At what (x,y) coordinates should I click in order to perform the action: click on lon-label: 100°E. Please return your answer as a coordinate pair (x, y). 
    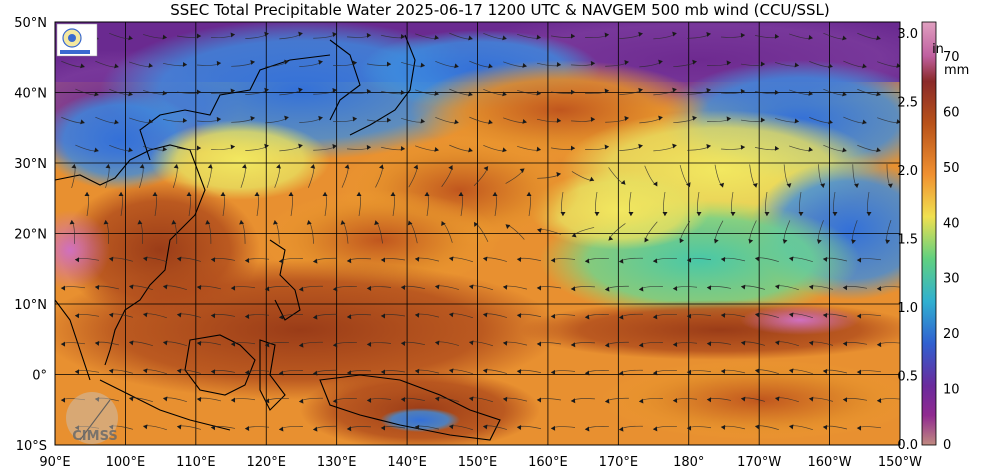
    Looking at the image, I should click on (126, 462).